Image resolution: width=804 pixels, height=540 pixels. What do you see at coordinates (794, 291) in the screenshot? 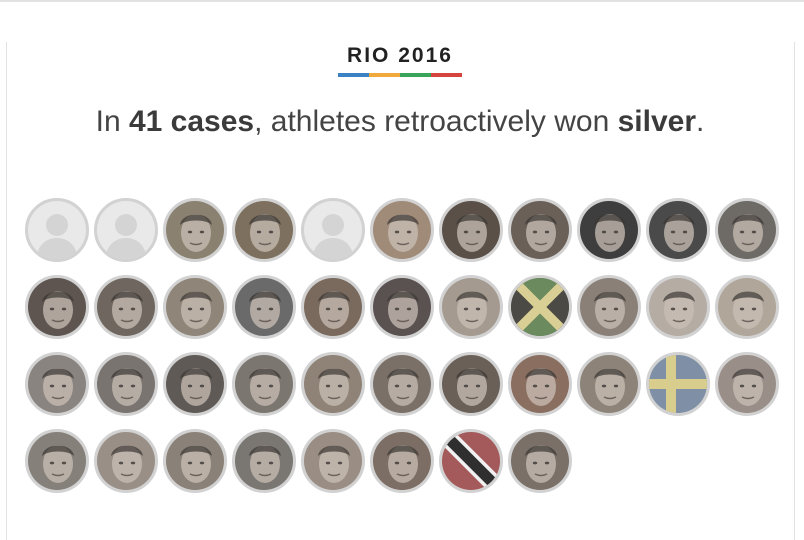
I see `right-border` at bounding box center [794, 291].